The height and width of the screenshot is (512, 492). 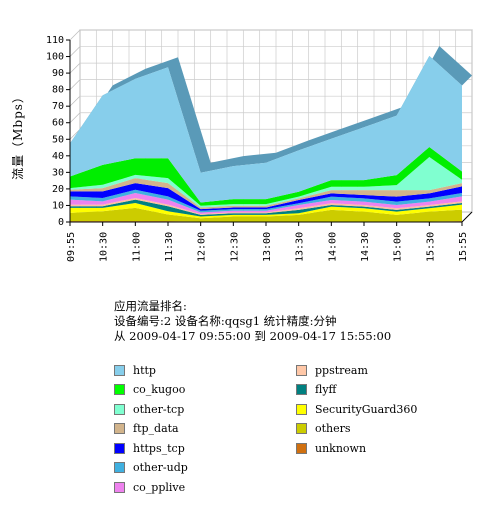 I want to click on x-tick-label: 15:55, so click(x=463, y=247).